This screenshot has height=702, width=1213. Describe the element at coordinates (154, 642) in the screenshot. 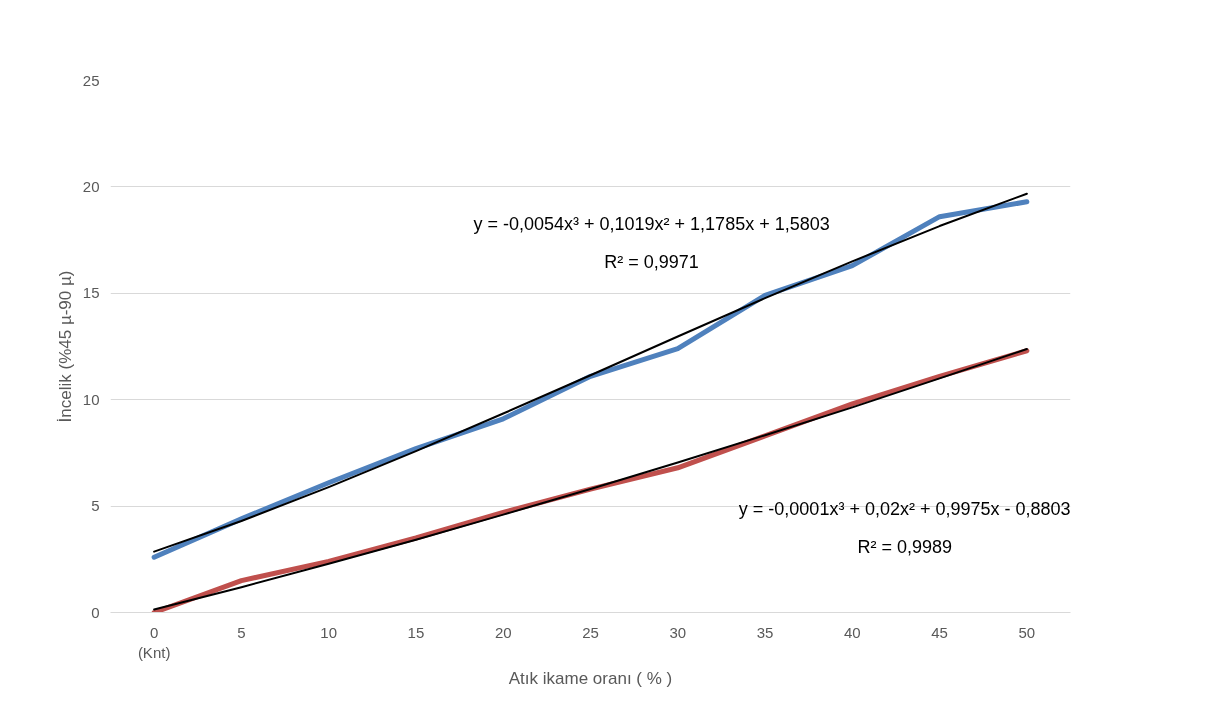

I see `x-tick-label: 0 (Knt)` at that location.